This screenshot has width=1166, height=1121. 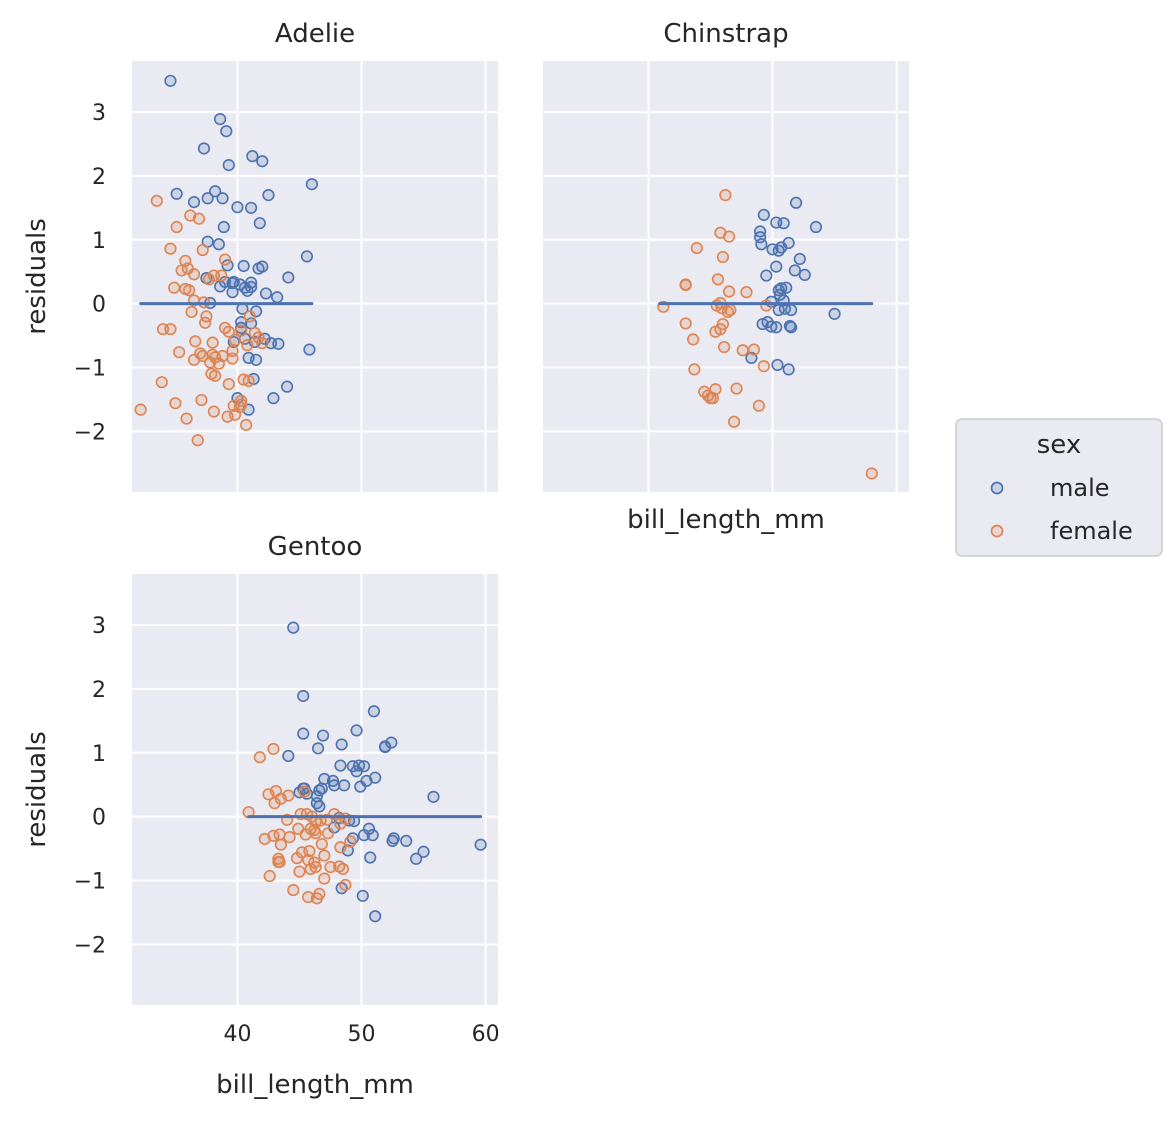 What do you see at coordinates (37, 789) in the screenshot?
I see `y-axis-label: residuals` at bounding box center [37, 789].